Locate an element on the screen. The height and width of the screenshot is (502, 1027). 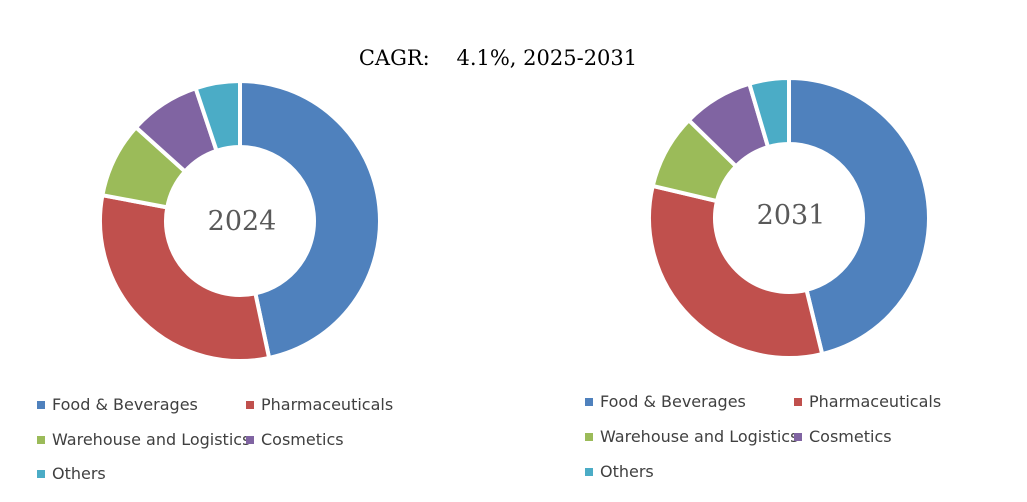
donut-center-label: 2031 is located at coordinates (791, 215).